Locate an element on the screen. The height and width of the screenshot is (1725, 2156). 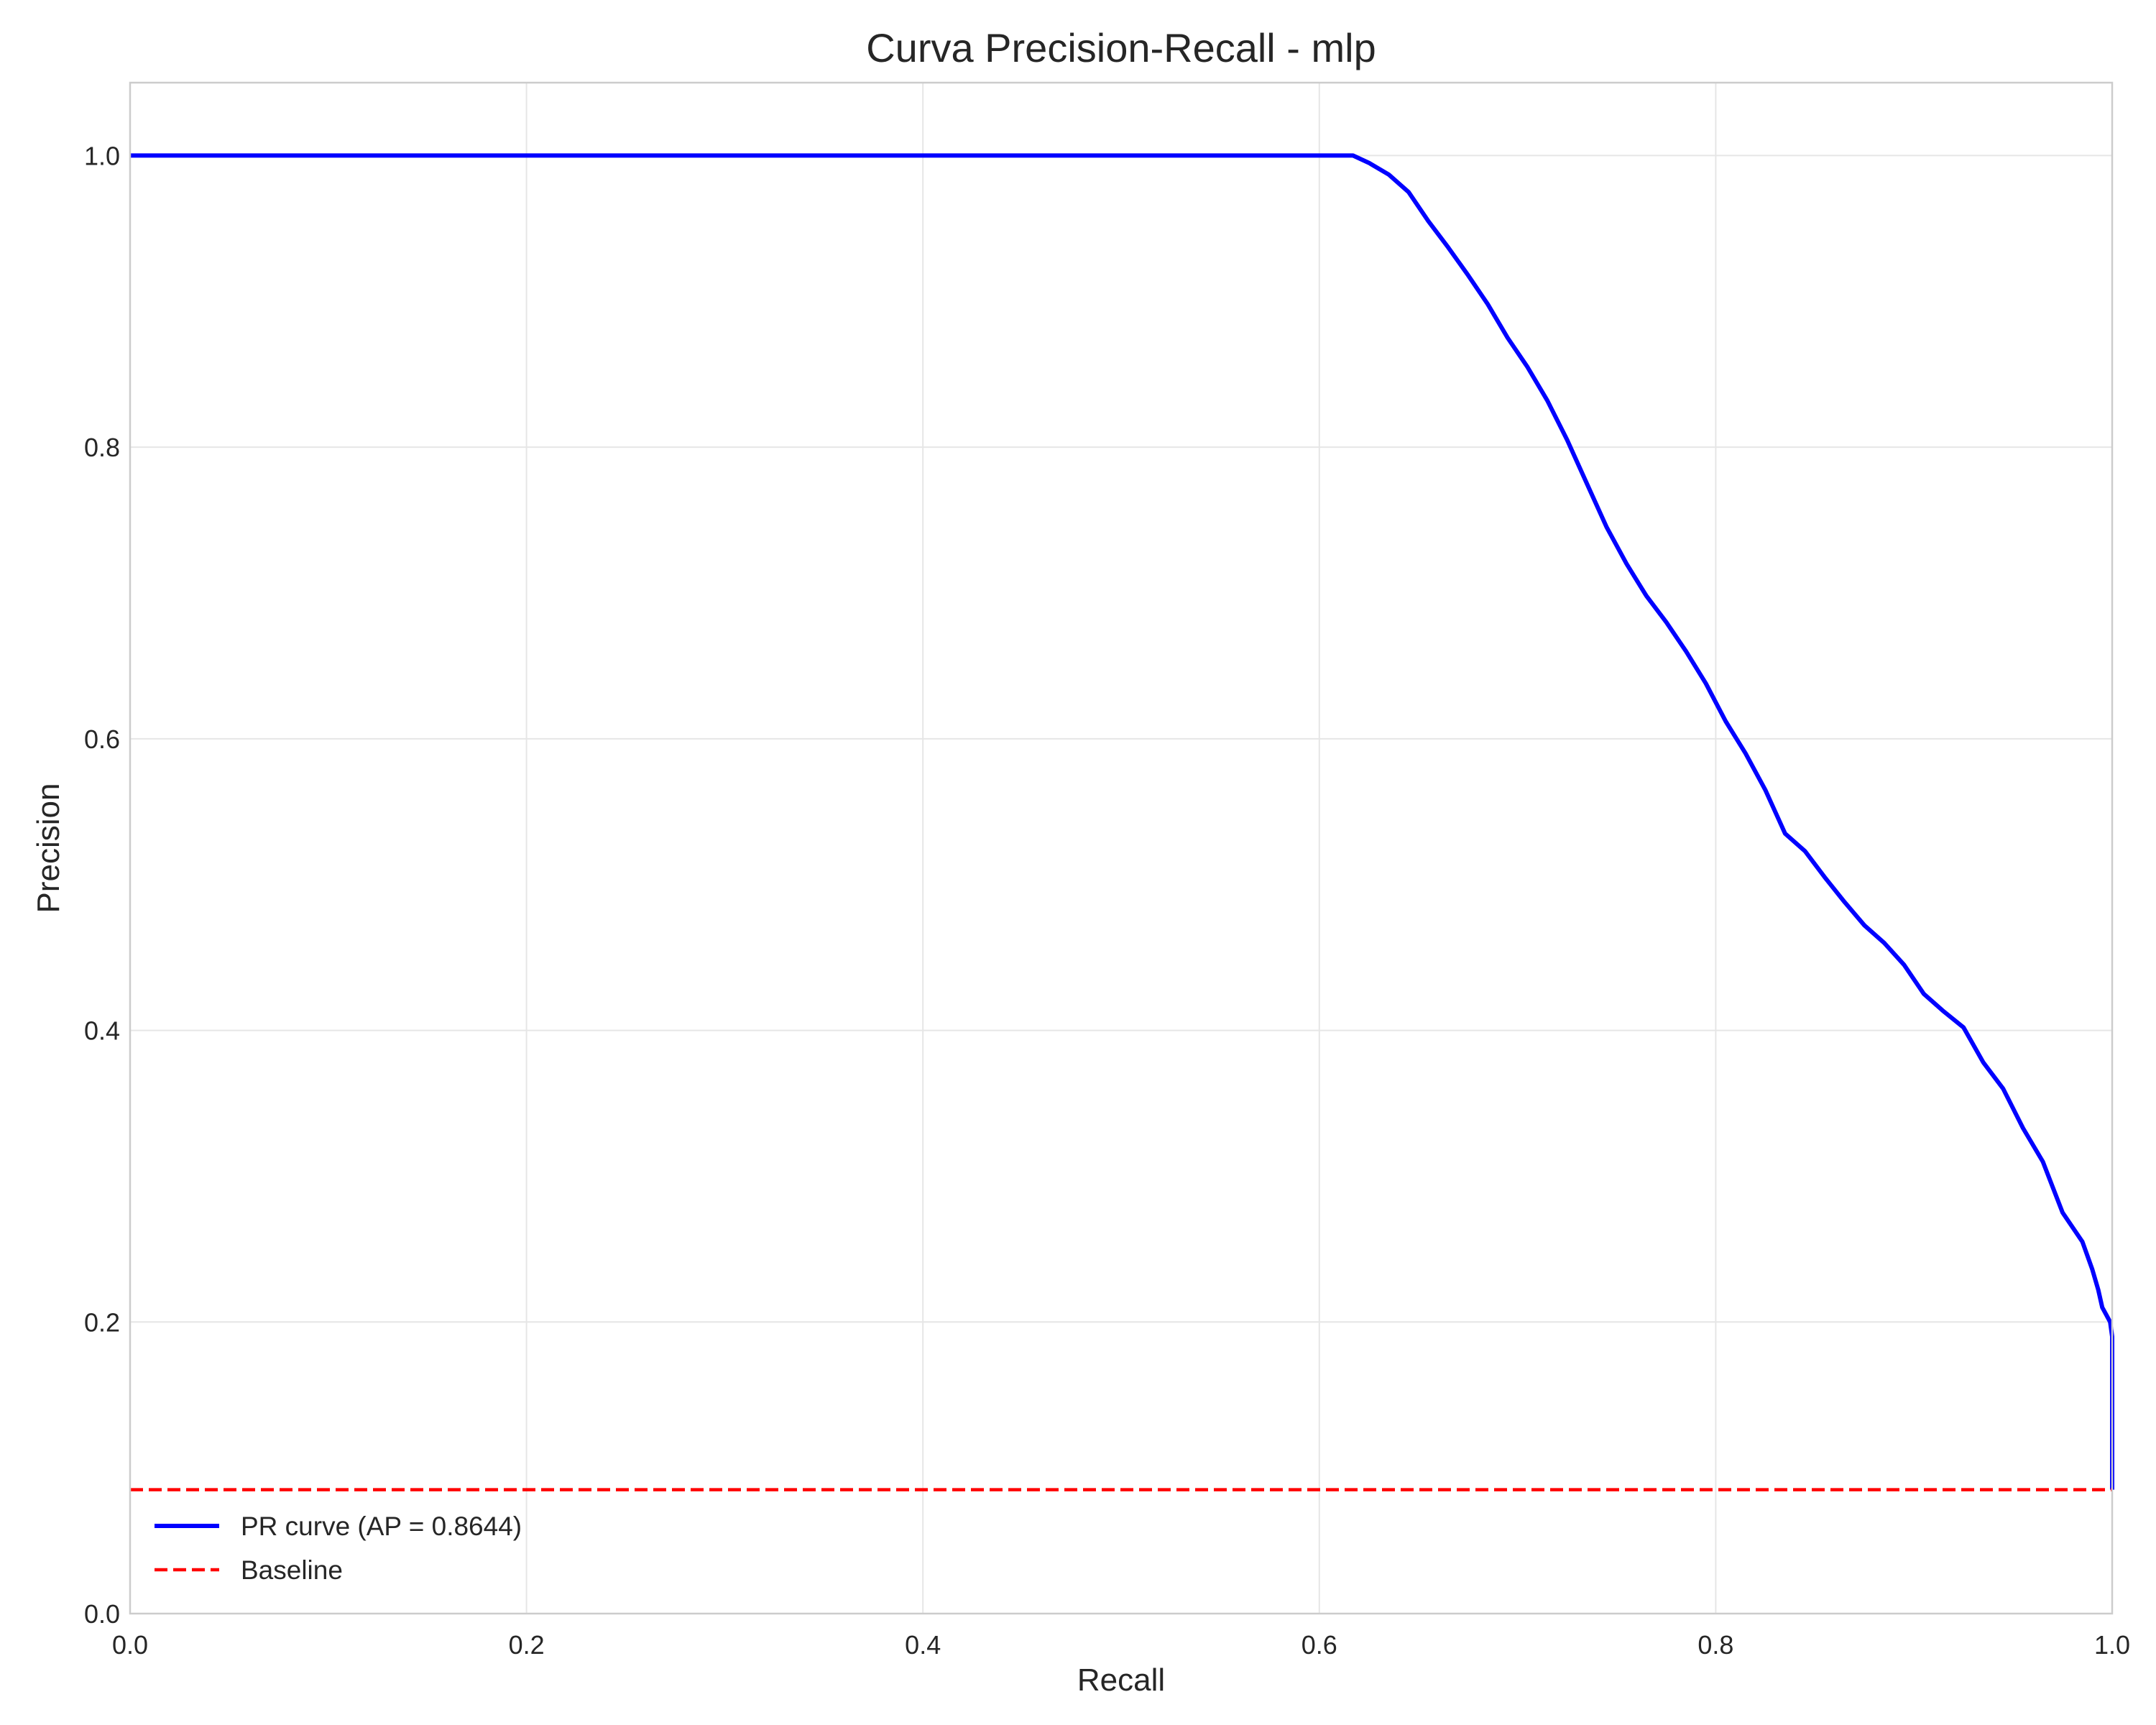
x-tick-label: 0.2 is located at coordinates (527, 1645).